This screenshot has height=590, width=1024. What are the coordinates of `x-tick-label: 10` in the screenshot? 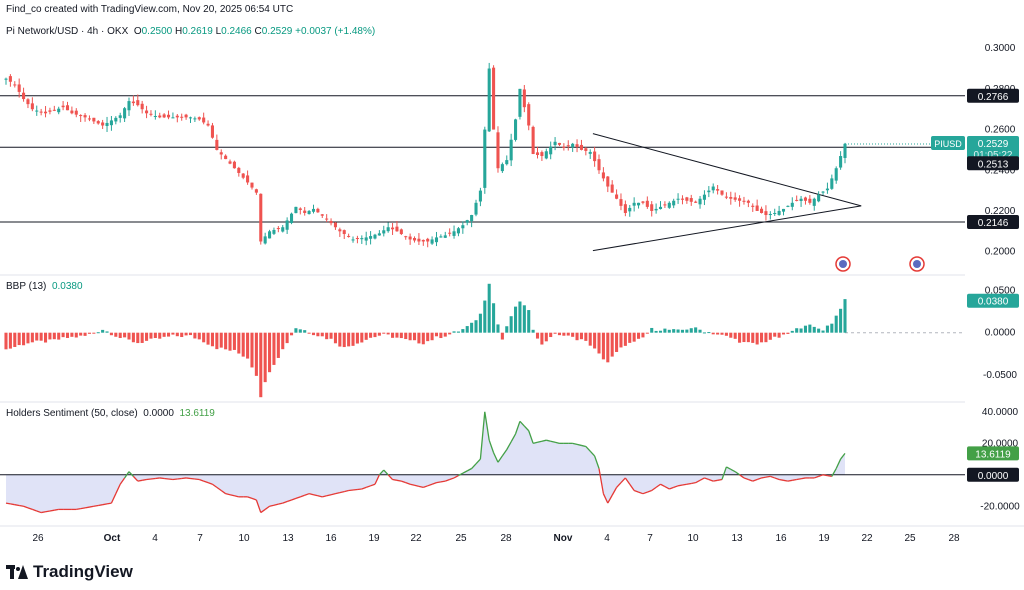 It's located at (693, 538).